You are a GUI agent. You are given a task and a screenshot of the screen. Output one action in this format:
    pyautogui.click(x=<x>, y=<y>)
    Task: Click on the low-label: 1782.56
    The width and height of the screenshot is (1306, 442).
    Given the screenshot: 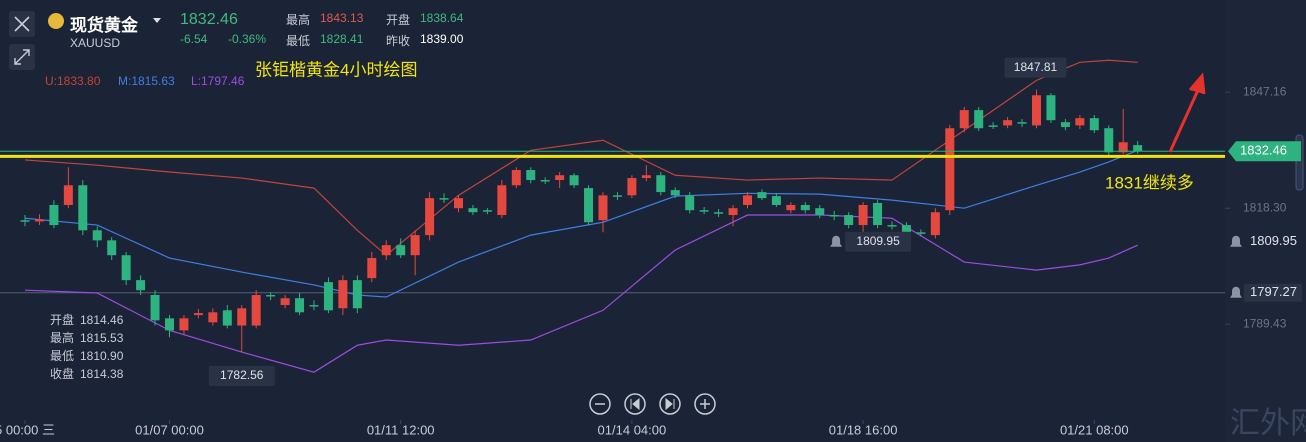 What is the action you would take?
    pyautogui.click(x=242, y=375)
    